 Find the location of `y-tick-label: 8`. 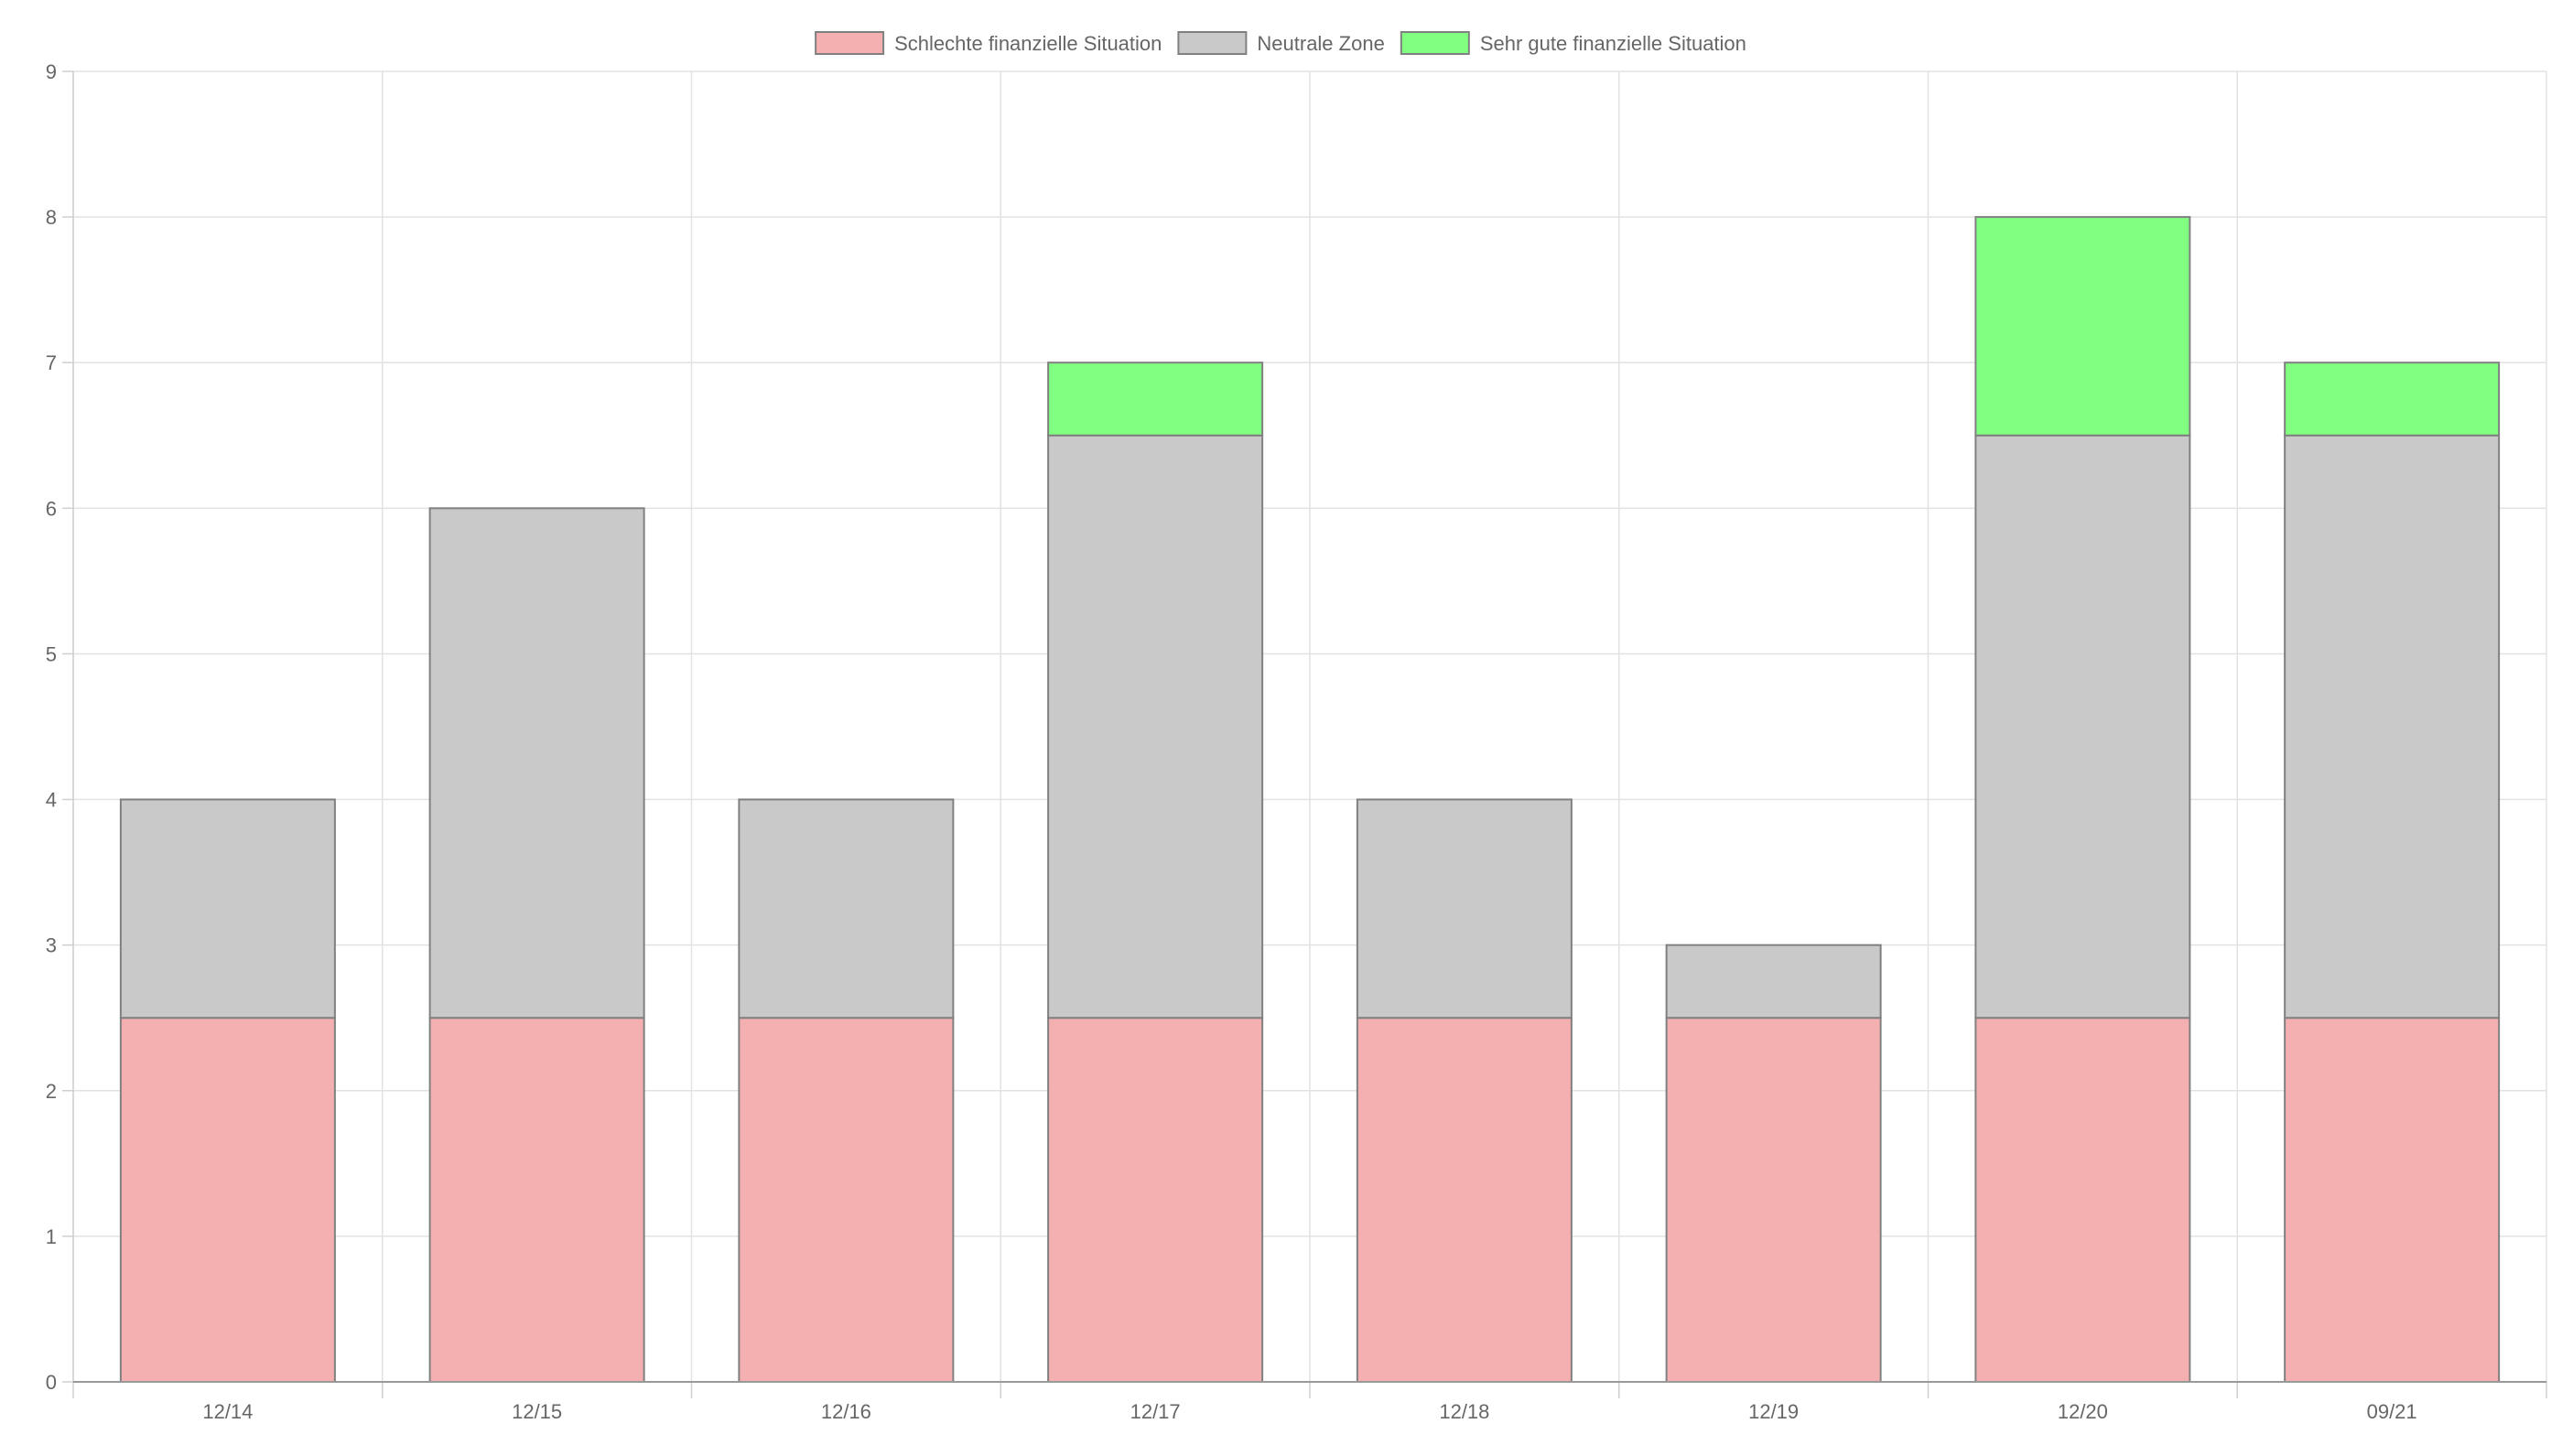

y-tick-label: 8 is located at coordinates (51, 217).